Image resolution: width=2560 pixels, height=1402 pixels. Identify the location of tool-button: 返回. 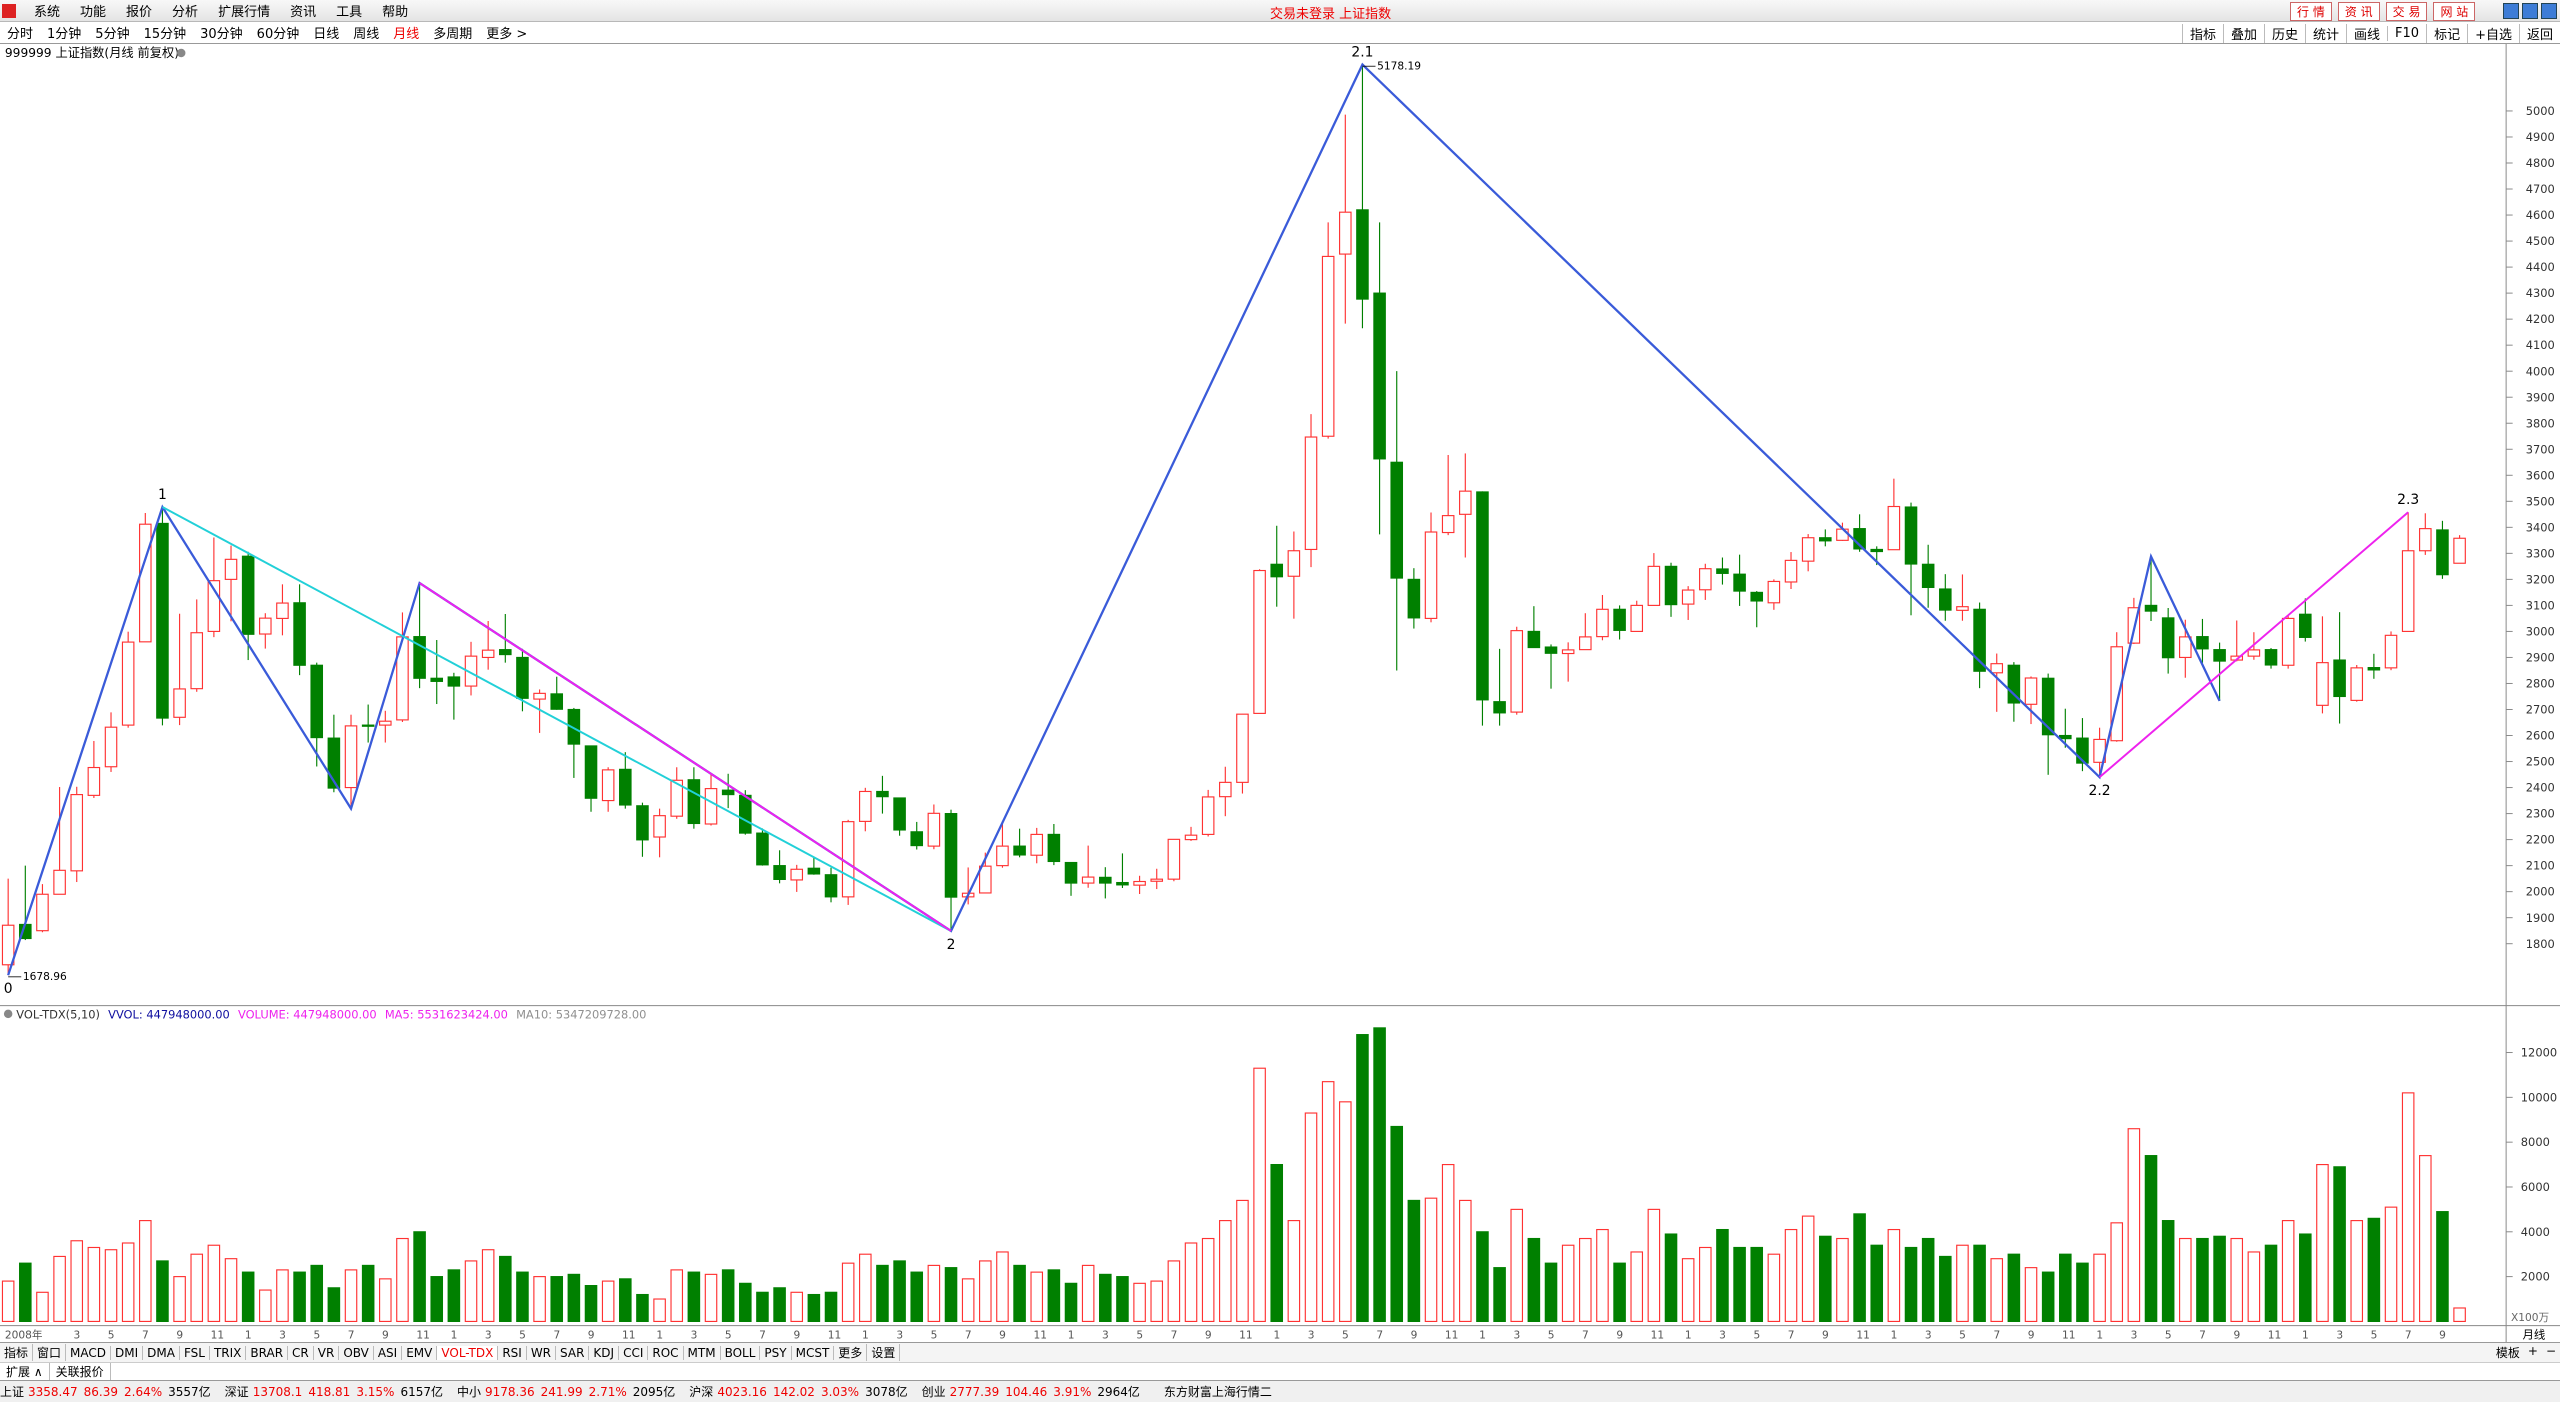
(2539, 33).